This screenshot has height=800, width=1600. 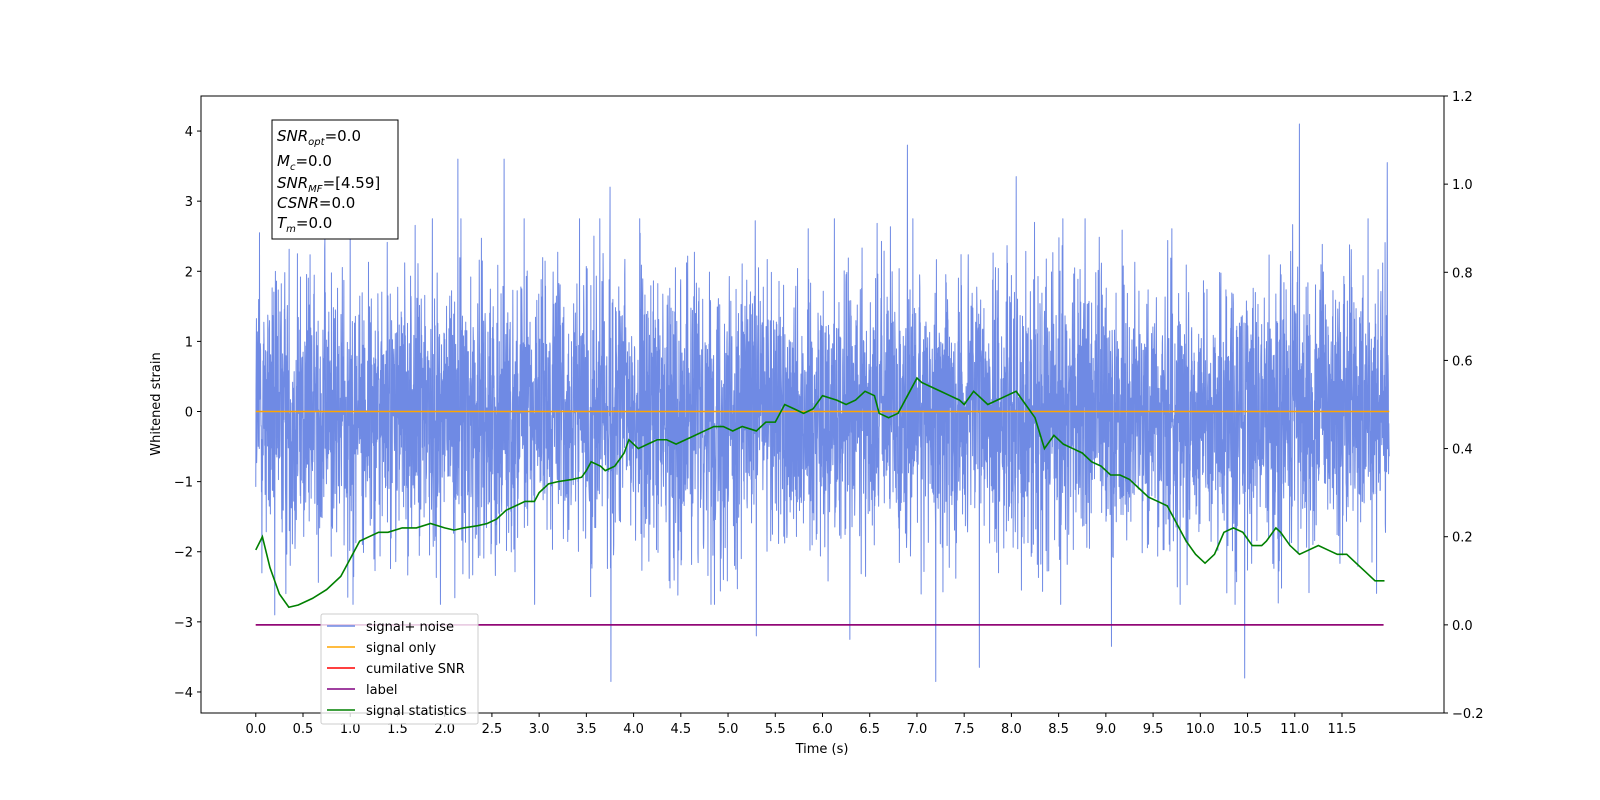 What do you see at coordinates (1462, 97) in the screenshot?
I see `y2-tick-label: 1.2` at bounding box center [1462, 97].